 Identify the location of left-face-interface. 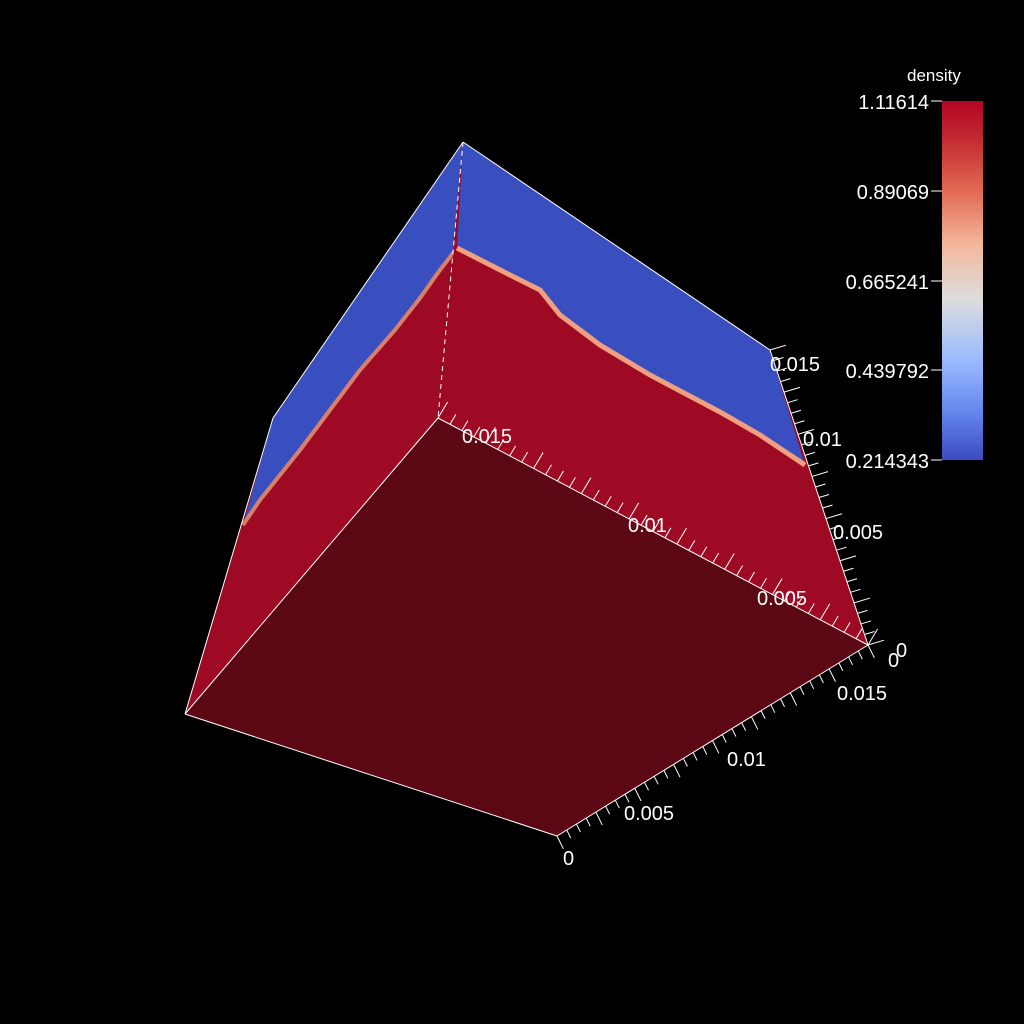
(350, 386).